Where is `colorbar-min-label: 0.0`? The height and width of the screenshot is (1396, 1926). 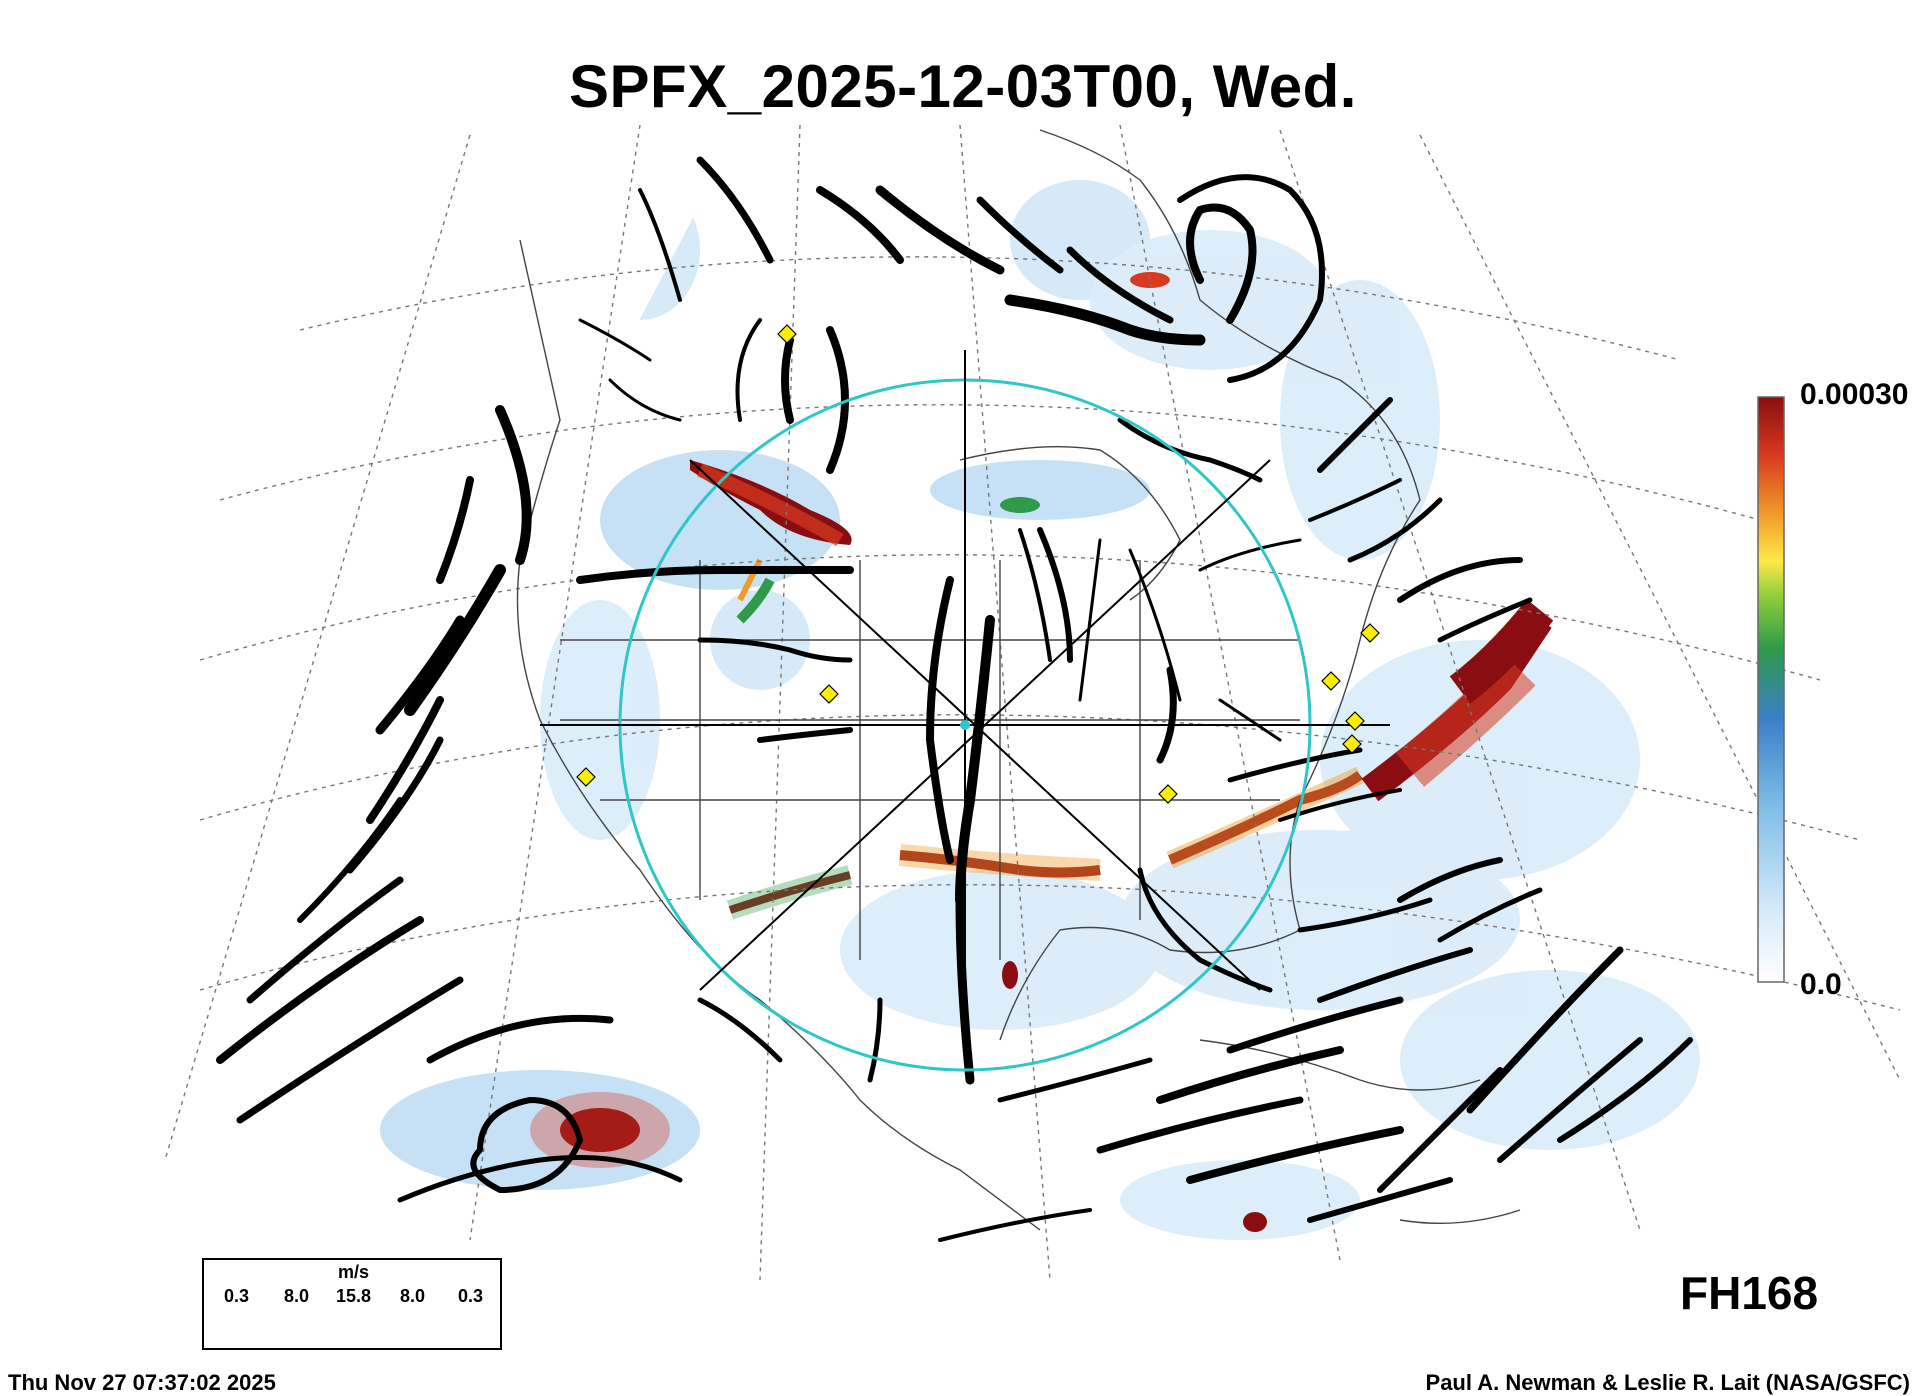 colorbar-min-label: 0.0 is located at coordinates (1821, 984).